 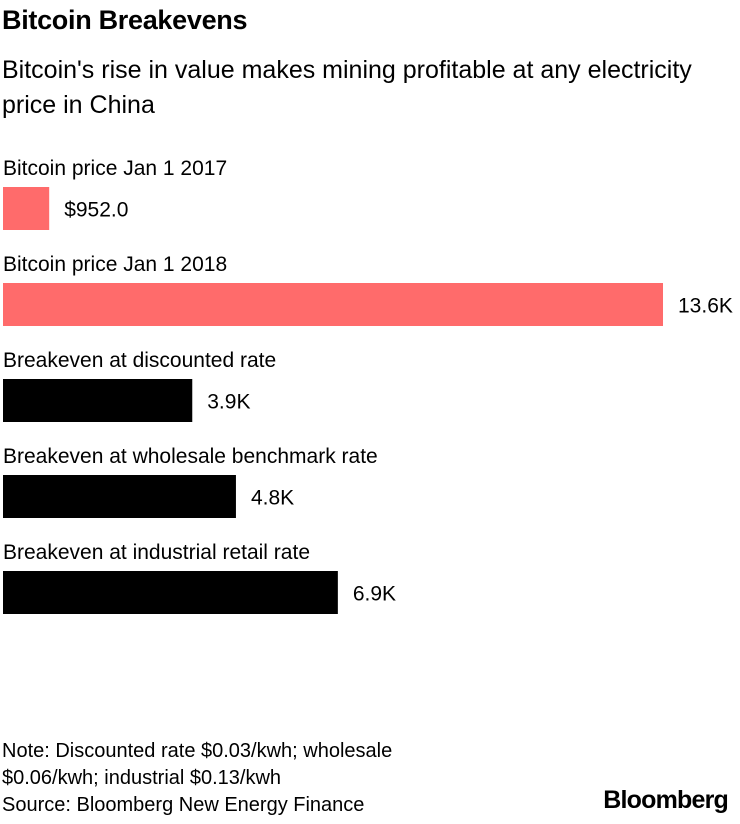 I want to click on value-label: 4.8K, so click(x=272, y=498).